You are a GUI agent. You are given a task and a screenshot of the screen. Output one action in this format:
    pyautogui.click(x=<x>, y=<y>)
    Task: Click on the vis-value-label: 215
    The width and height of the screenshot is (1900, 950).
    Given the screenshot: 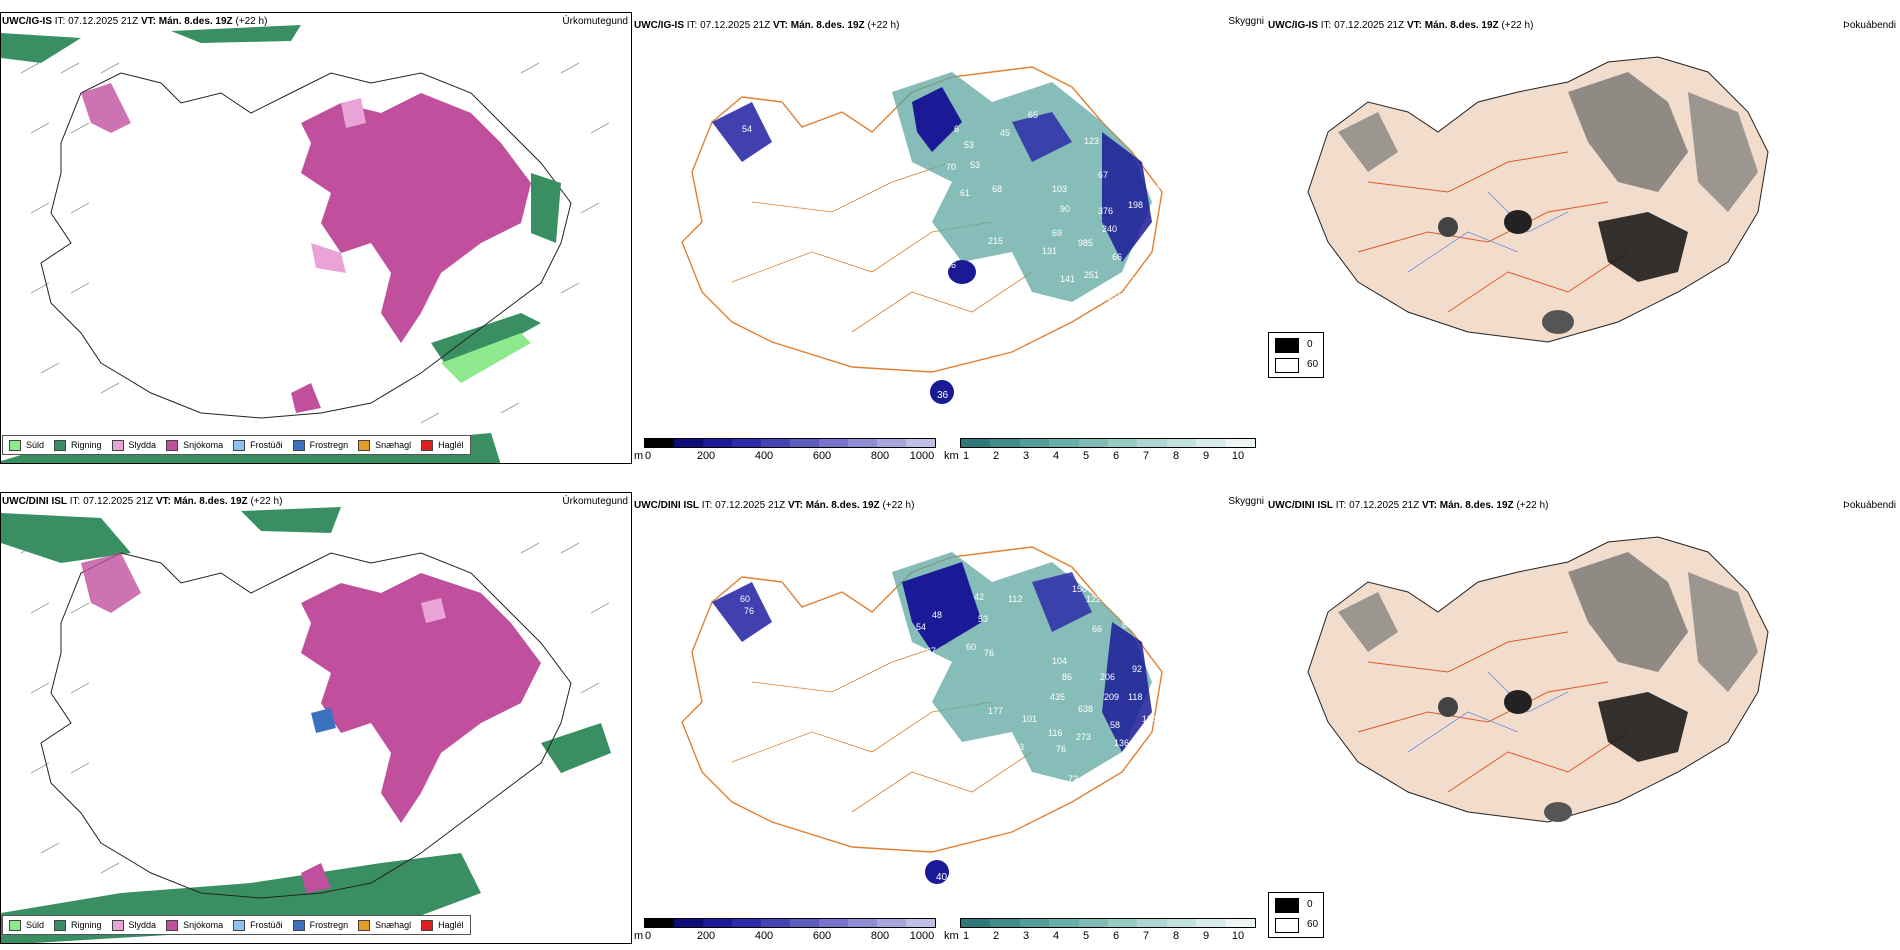 What is the action you would take?
    pyautogui.click(x=996, y=241)
    